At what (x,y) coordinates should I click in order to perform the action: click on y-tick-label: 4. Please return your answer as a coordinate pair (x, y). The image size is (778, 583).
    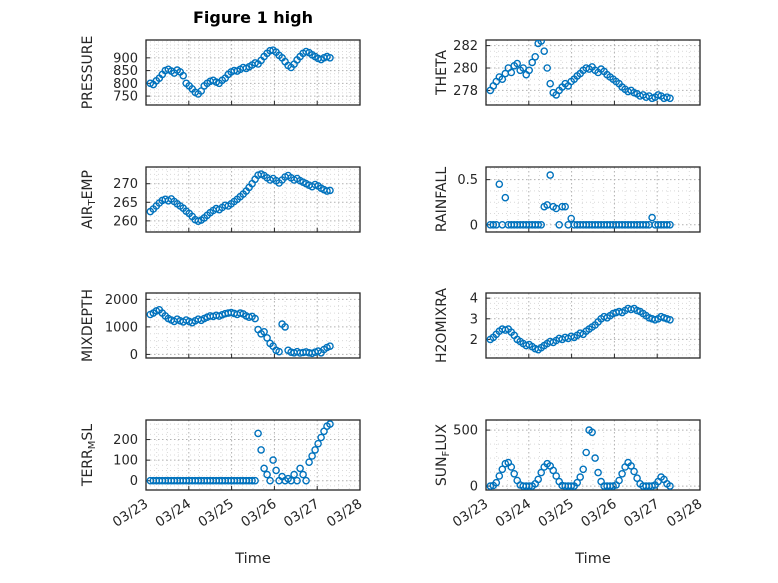
    Looking at the image, I should click on (474, 299).